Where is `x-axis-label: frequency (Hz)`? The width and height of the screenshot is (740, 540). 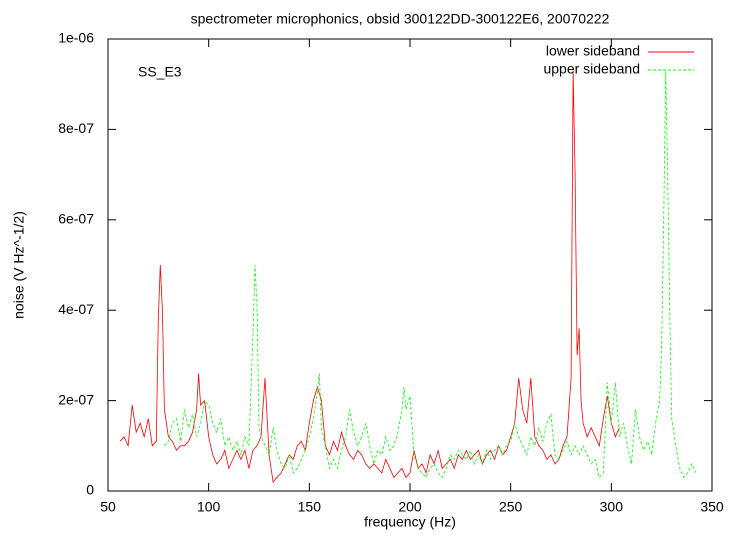
x-axis-label: frequency (Hz) is located at coordinates (410, 522).